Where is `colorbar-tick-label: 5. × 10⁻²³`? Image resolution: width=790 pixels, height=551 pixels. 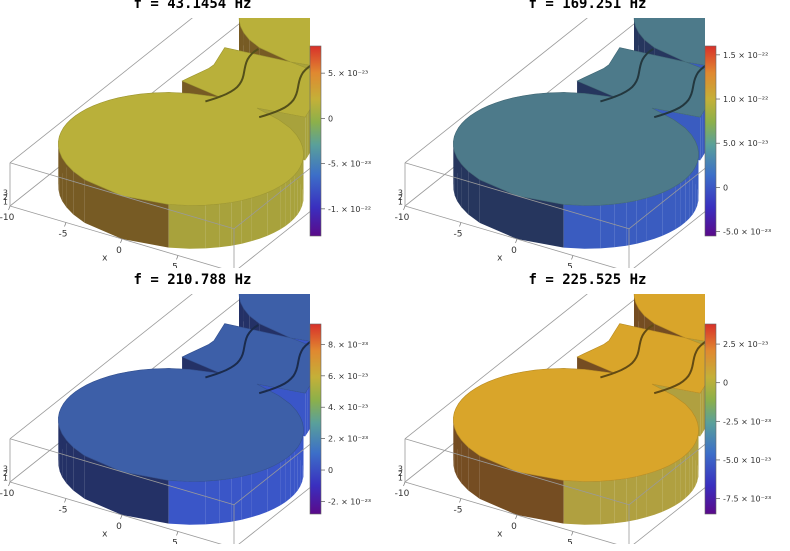 colorbar-tick-label: 5. × 10⁻²³ is located at coordinates (348, 73).